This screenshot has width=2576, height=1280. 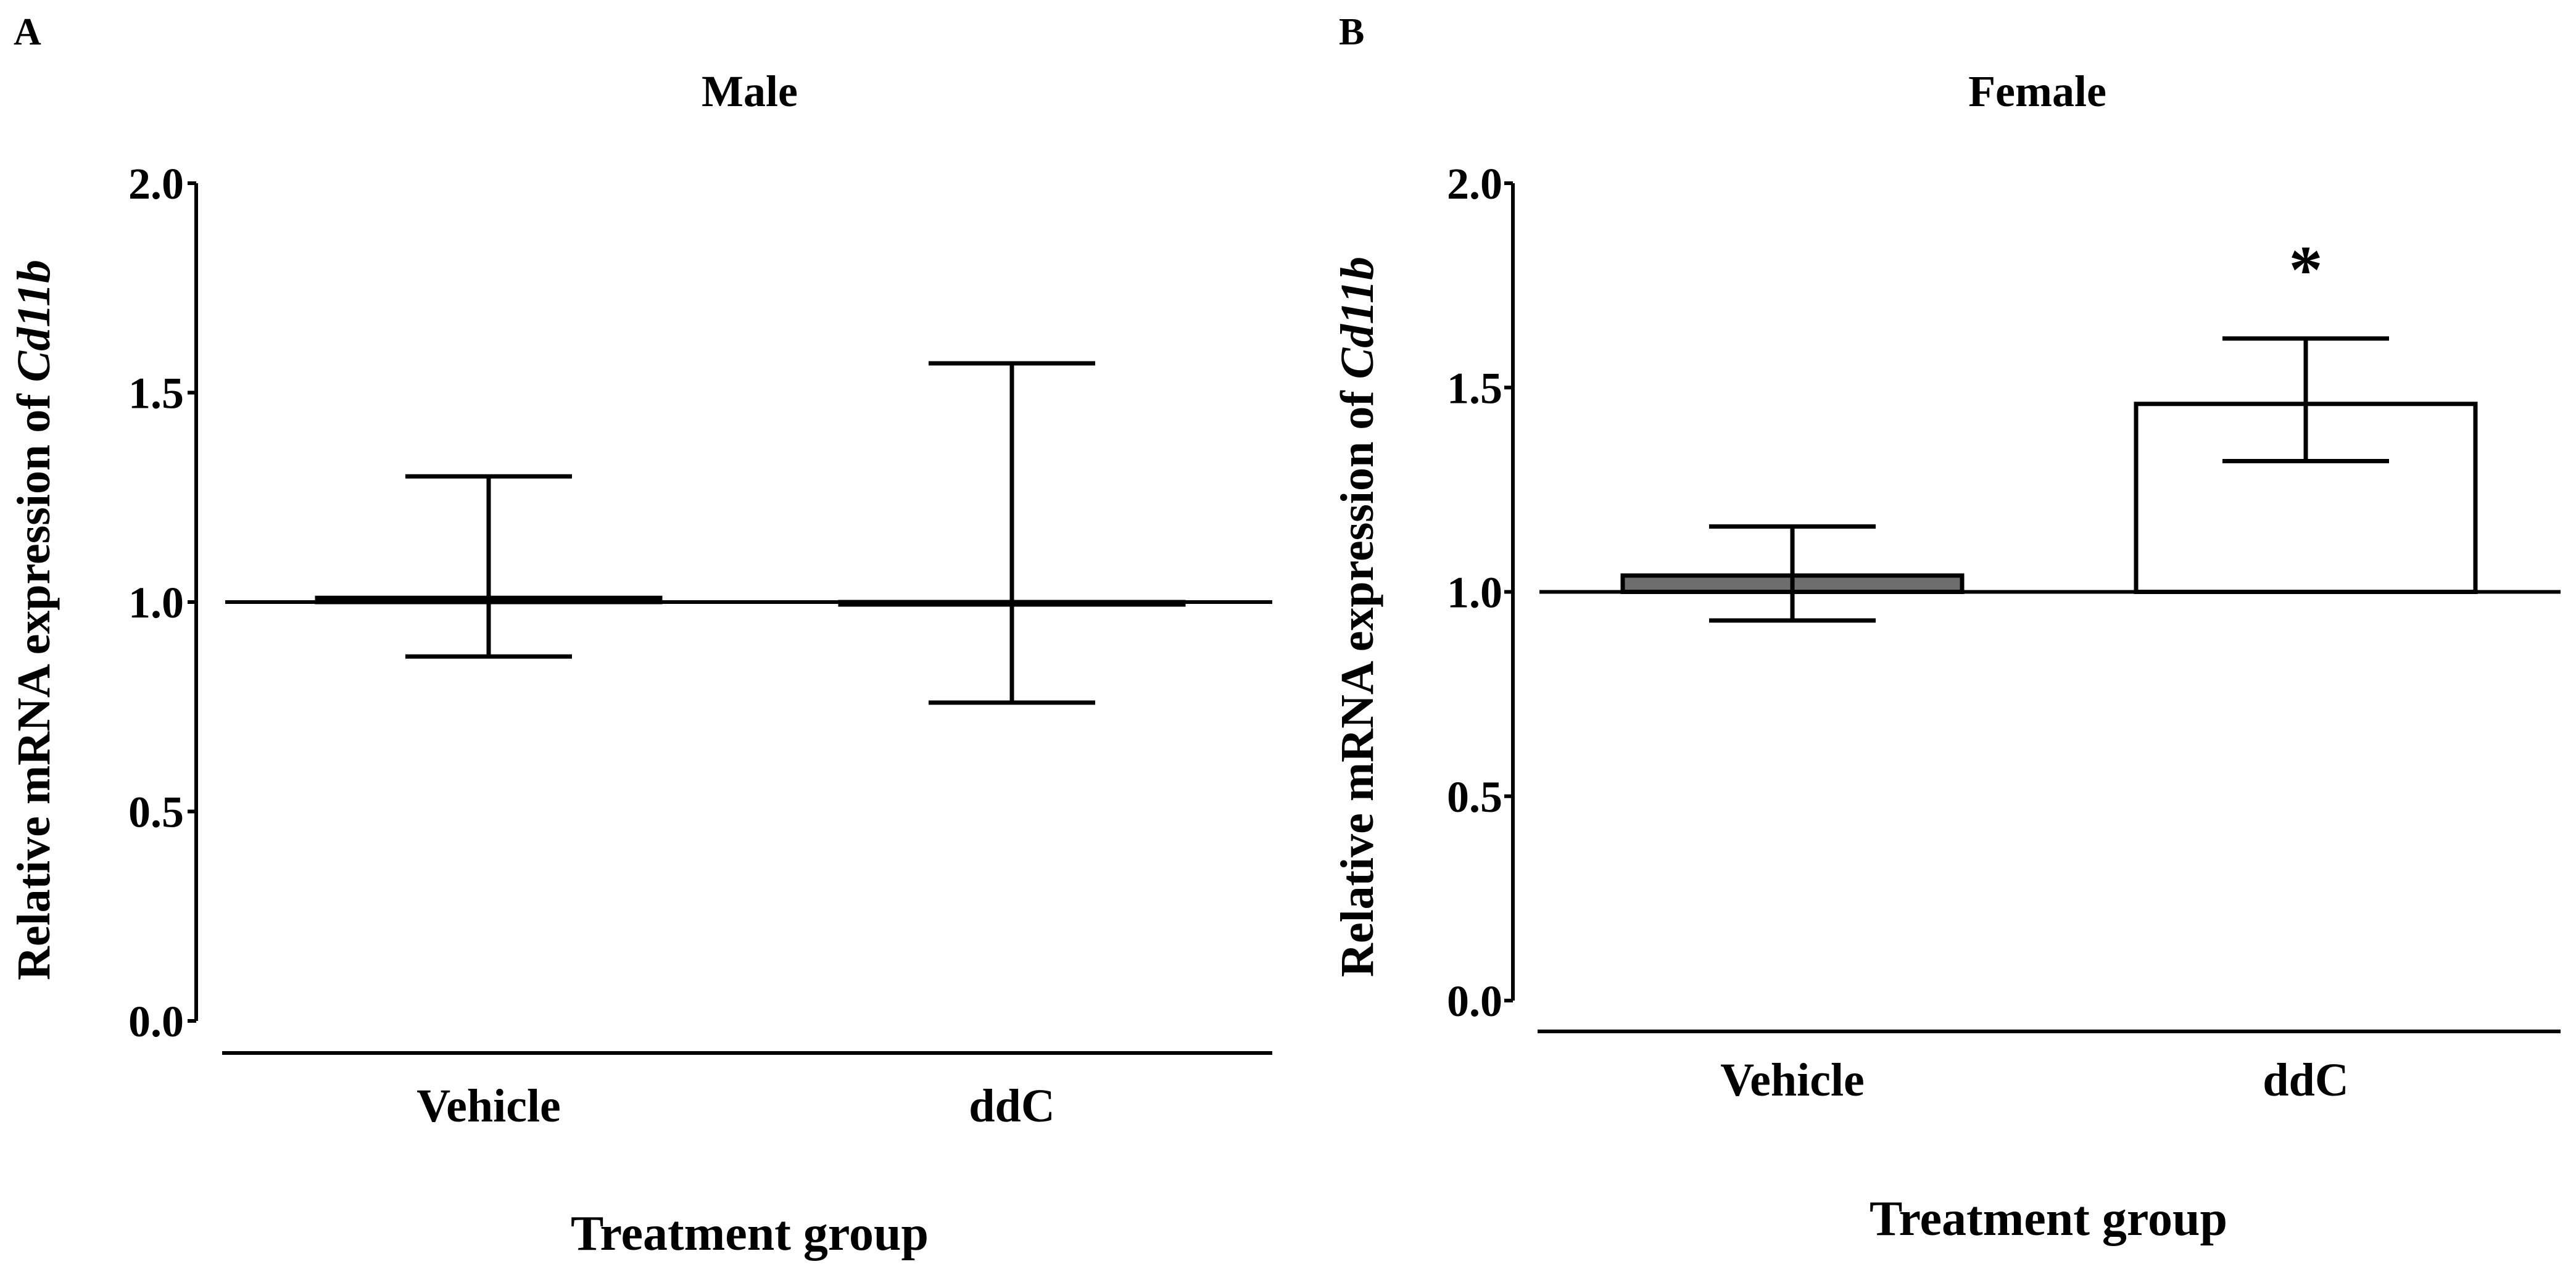 What do you see at coordinates (2306, 269) in the screenshot?
I see `significance-marker: *` at bounding box center [2306, 269].